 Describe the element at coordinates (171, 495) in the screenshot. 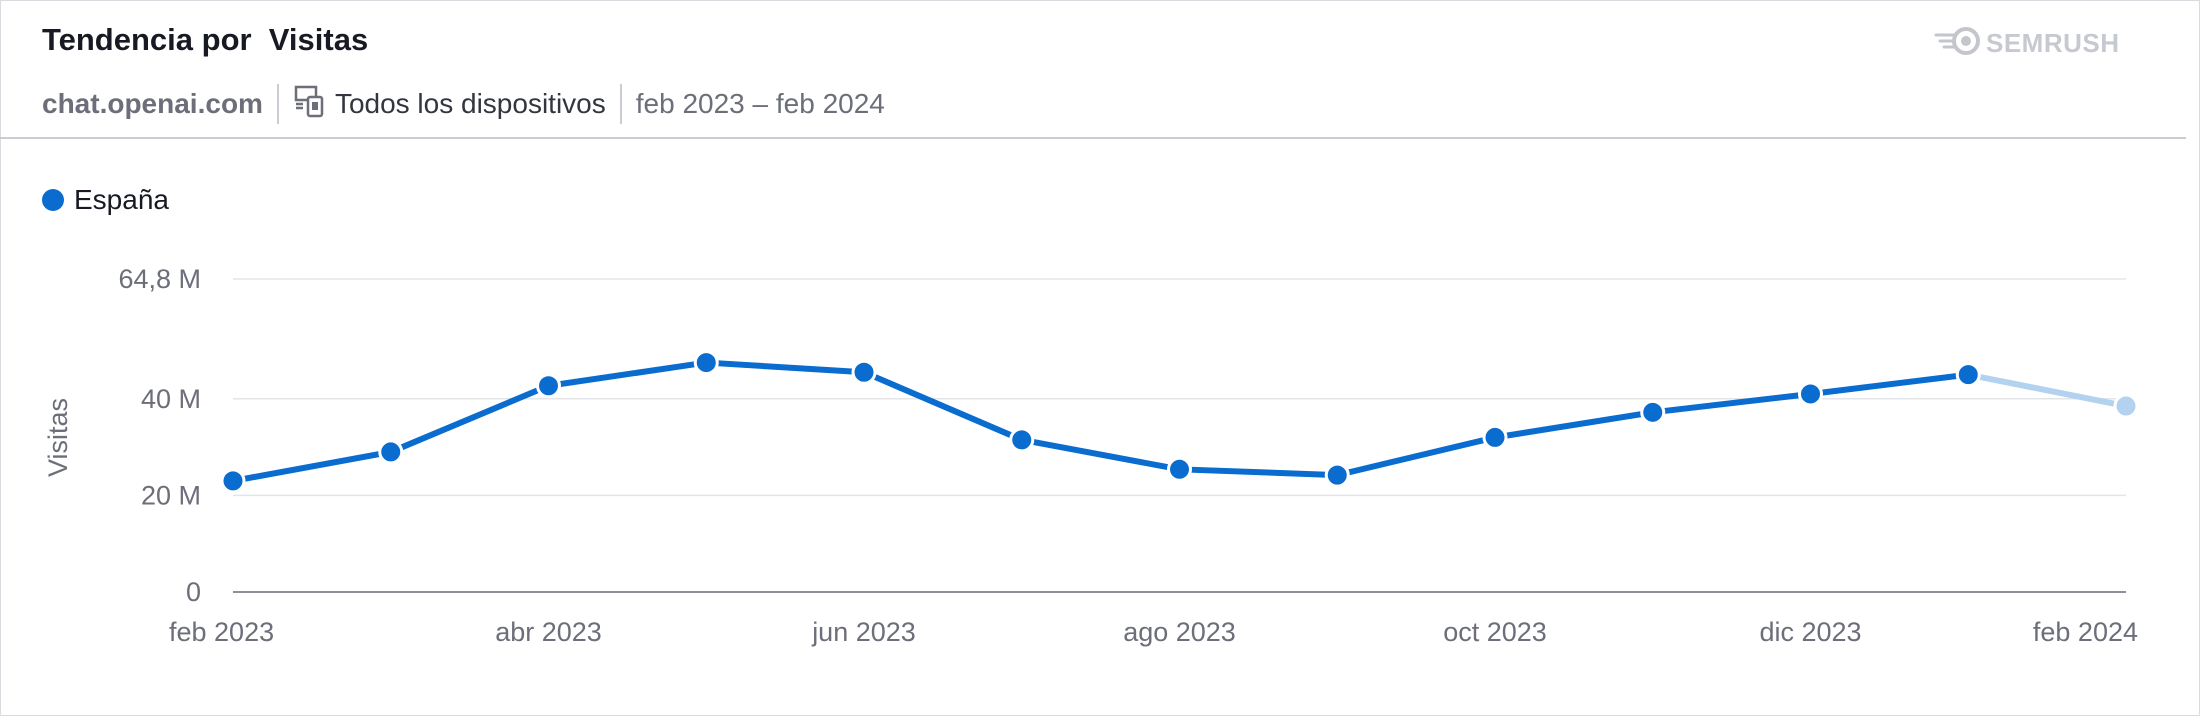

I see `y-tick-label: 20 M` at that location.